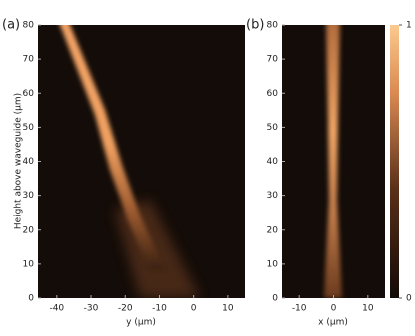 This screenshot has width=415, height=336. Describe the element at coordinates (409, 26) in the screenshot. I see `colorbar-tick-label: 1` at that location.